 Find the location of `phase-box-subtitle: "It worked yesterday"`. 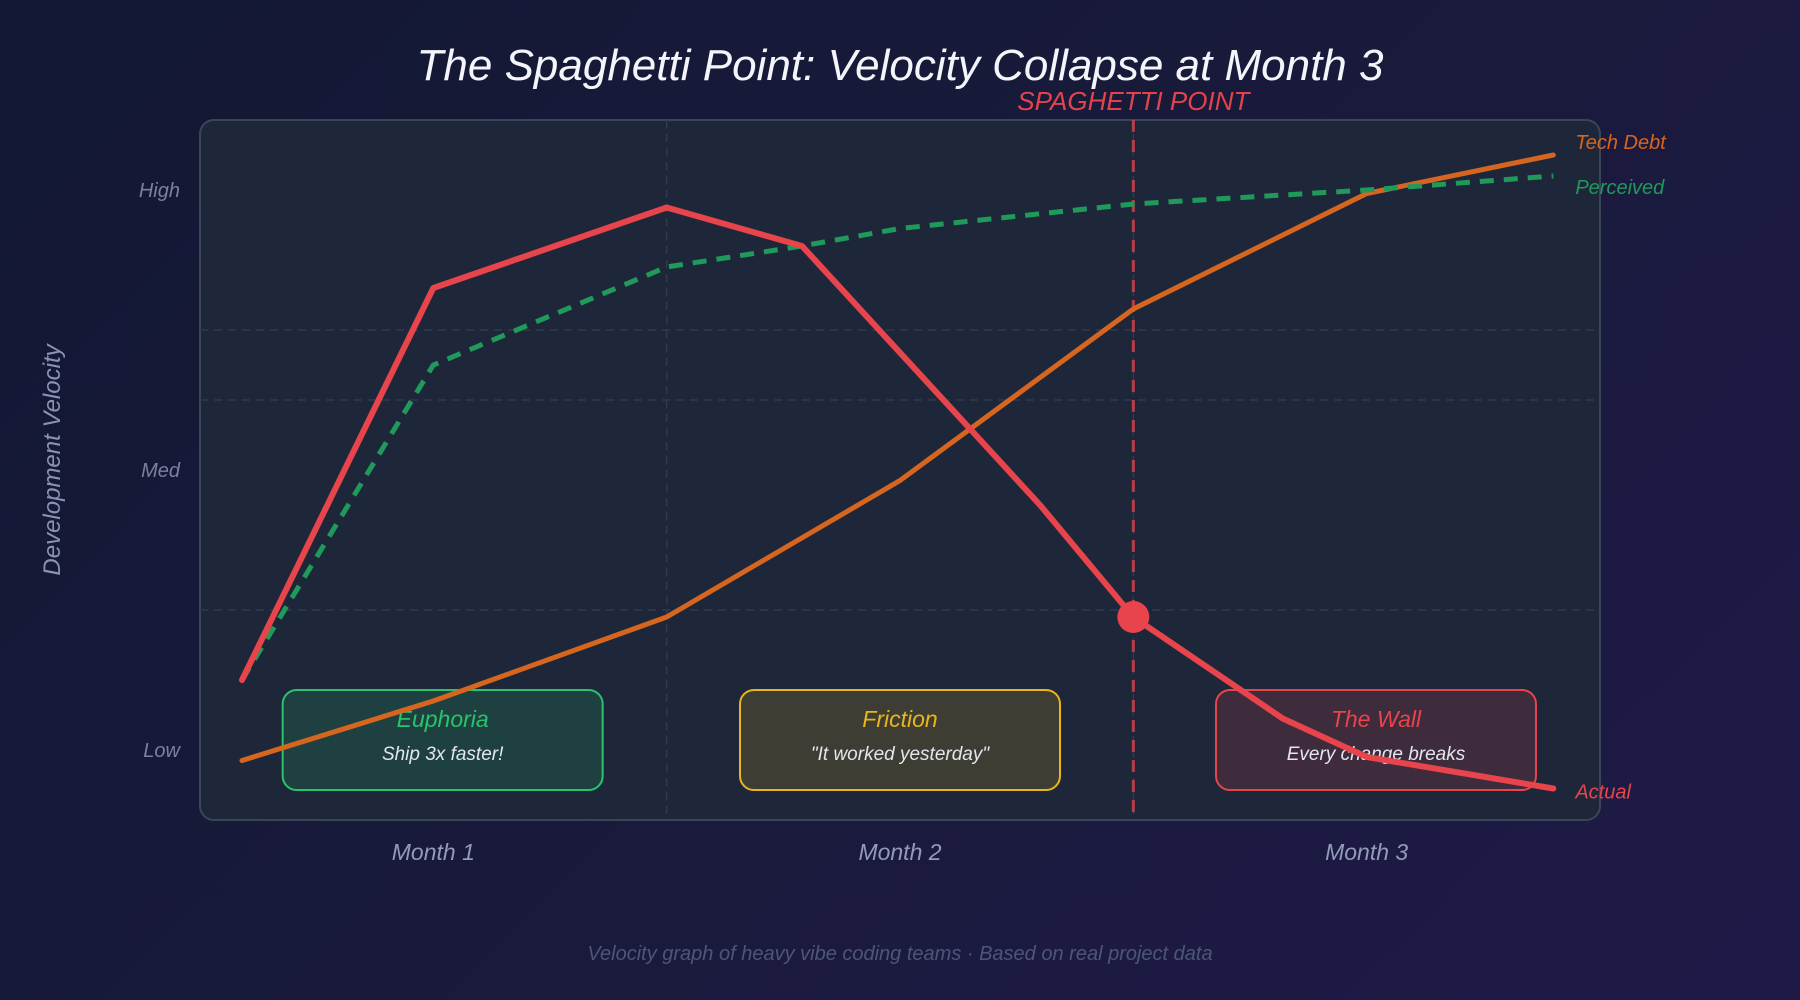

phase-box-subtitle: "It worked yesterday" is located at coordinates (900, 754).